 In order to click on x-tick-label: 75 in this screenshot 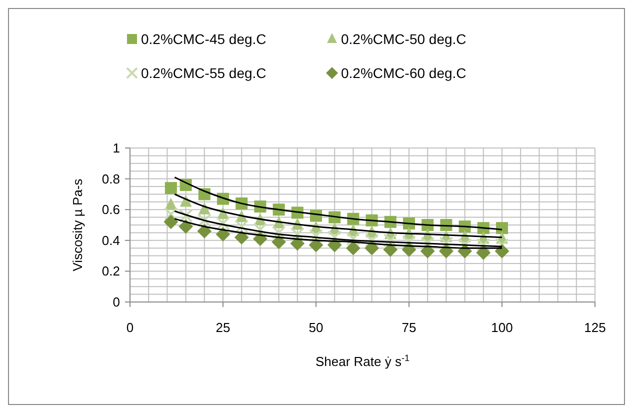, I will do `click(409, 327)`.